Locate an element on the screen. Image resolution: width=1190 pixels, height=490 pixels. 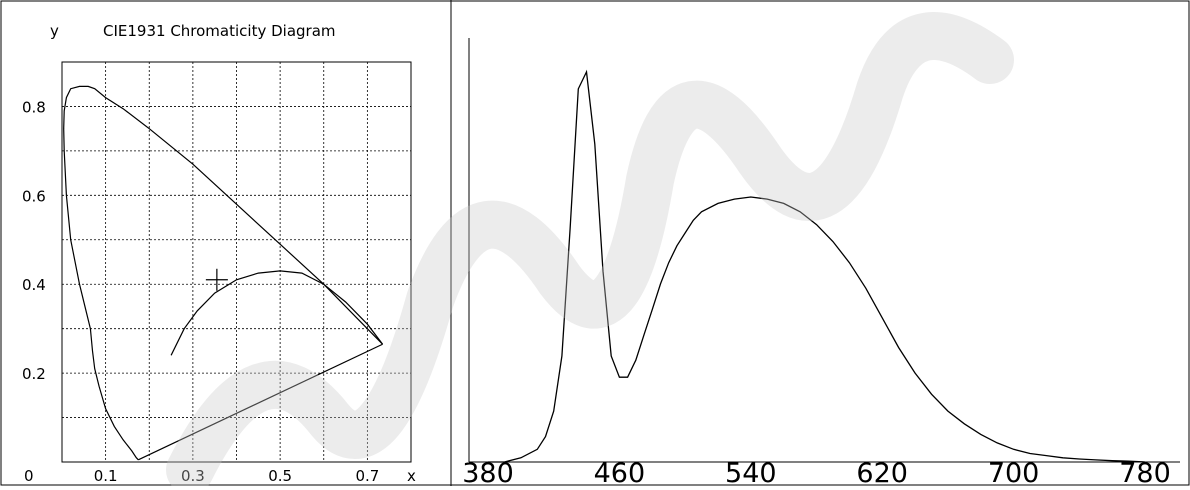
spectrum-x-tick-label-0: 380 is located at coordinates (488, 472).